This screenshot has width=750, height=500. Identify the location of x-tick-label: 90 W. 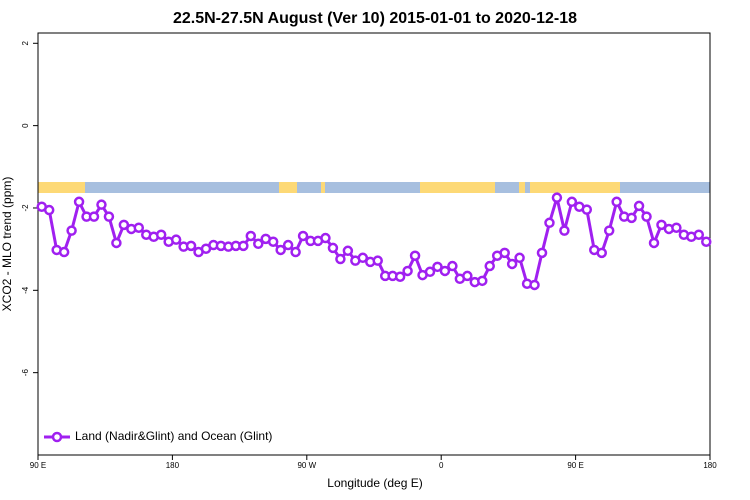
(306, 465).